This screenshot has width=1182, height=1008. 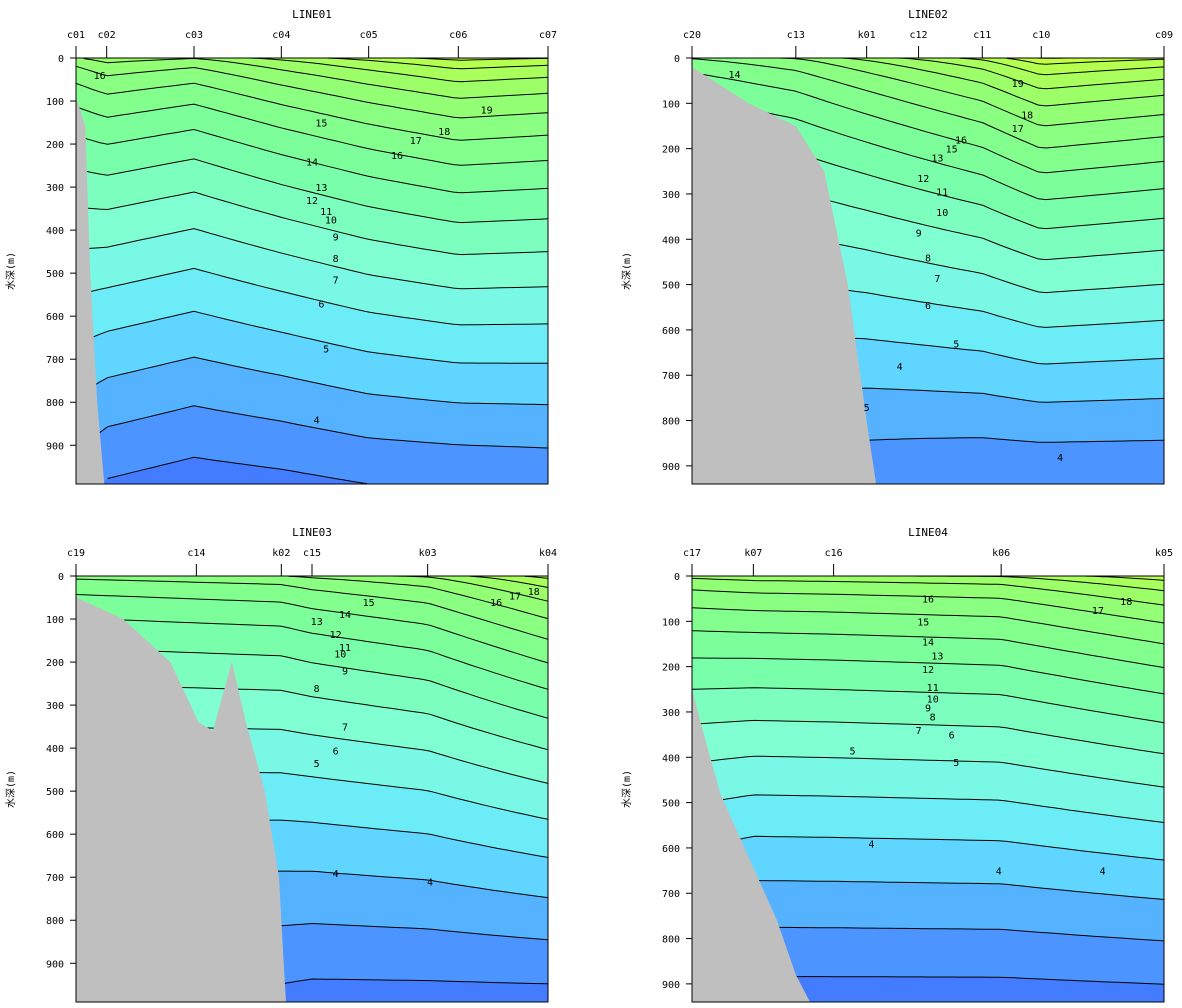 I want to click on station-label: k05, so click(x=1164, y=553).